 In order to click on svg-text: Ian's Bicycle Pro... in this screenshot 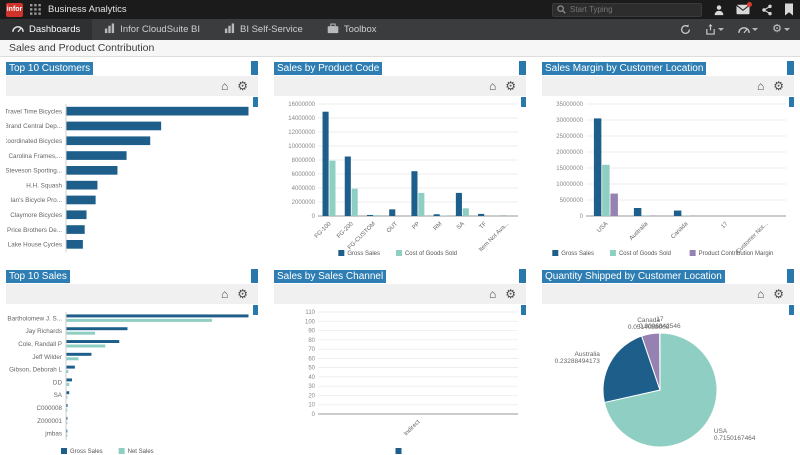, I will do `click(36, 200)`.